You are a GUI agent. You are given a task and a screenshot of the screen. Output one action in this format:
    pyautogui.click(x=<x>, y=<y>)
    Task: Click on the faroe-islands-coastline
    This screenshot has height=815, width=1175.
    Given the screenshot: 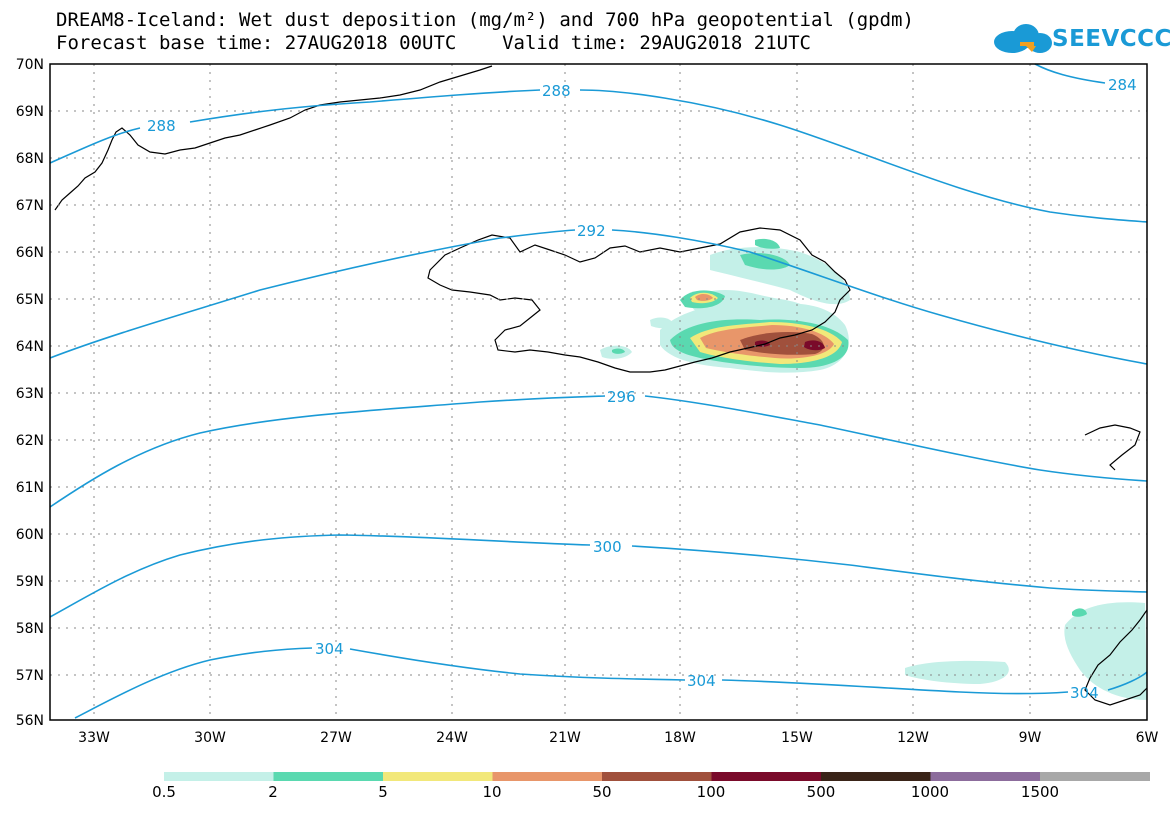 What is the action you would take?
    pyautogui.click(x=1112, y=447)
    